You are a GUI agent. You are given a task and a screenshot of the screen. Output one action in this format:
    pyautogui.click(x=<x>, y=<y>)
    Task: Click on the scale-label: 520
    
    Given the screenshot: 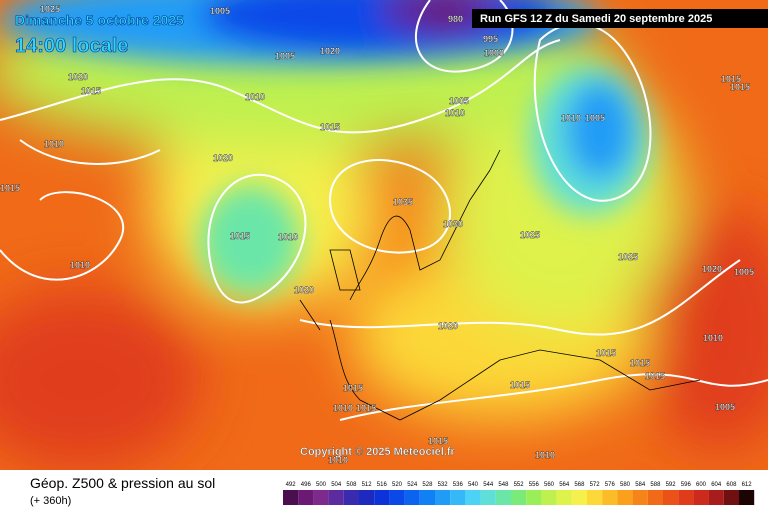 What is the action you would take?
    pyautogui.click(x=397, y=485)
    